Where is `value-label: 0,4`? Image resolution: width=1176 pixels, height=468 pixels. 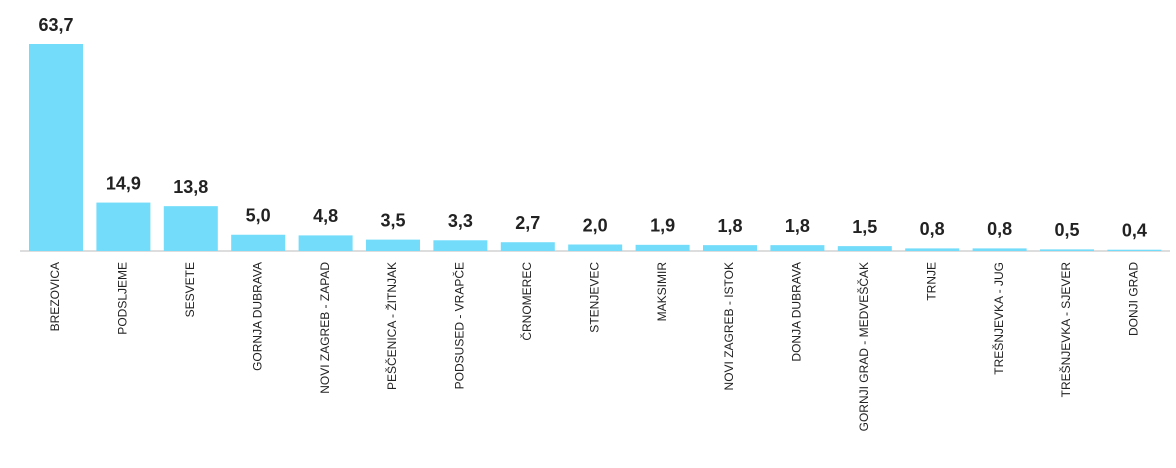
value-label: 0,4 is located at coordinates (1134, 230).